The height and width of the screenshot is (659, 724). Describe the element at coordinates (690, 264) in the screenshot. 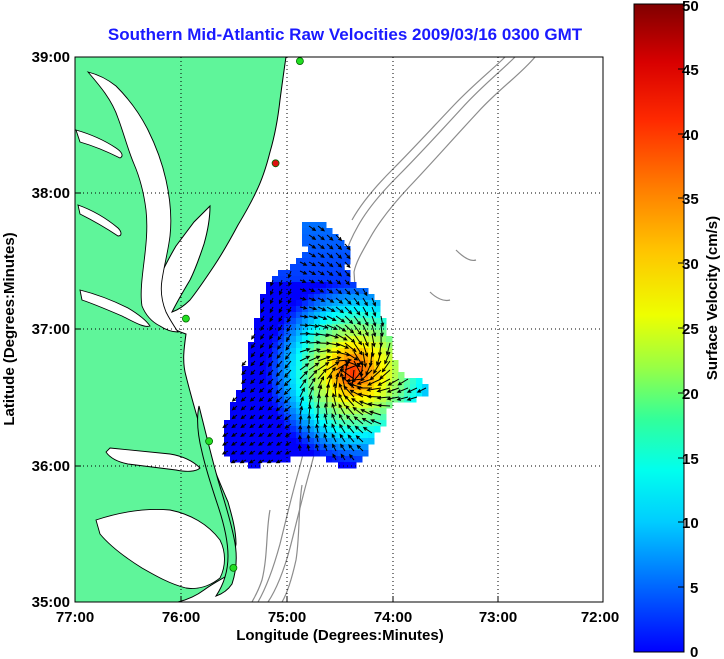

I see `colorbar-tick-label: 30` at that location.